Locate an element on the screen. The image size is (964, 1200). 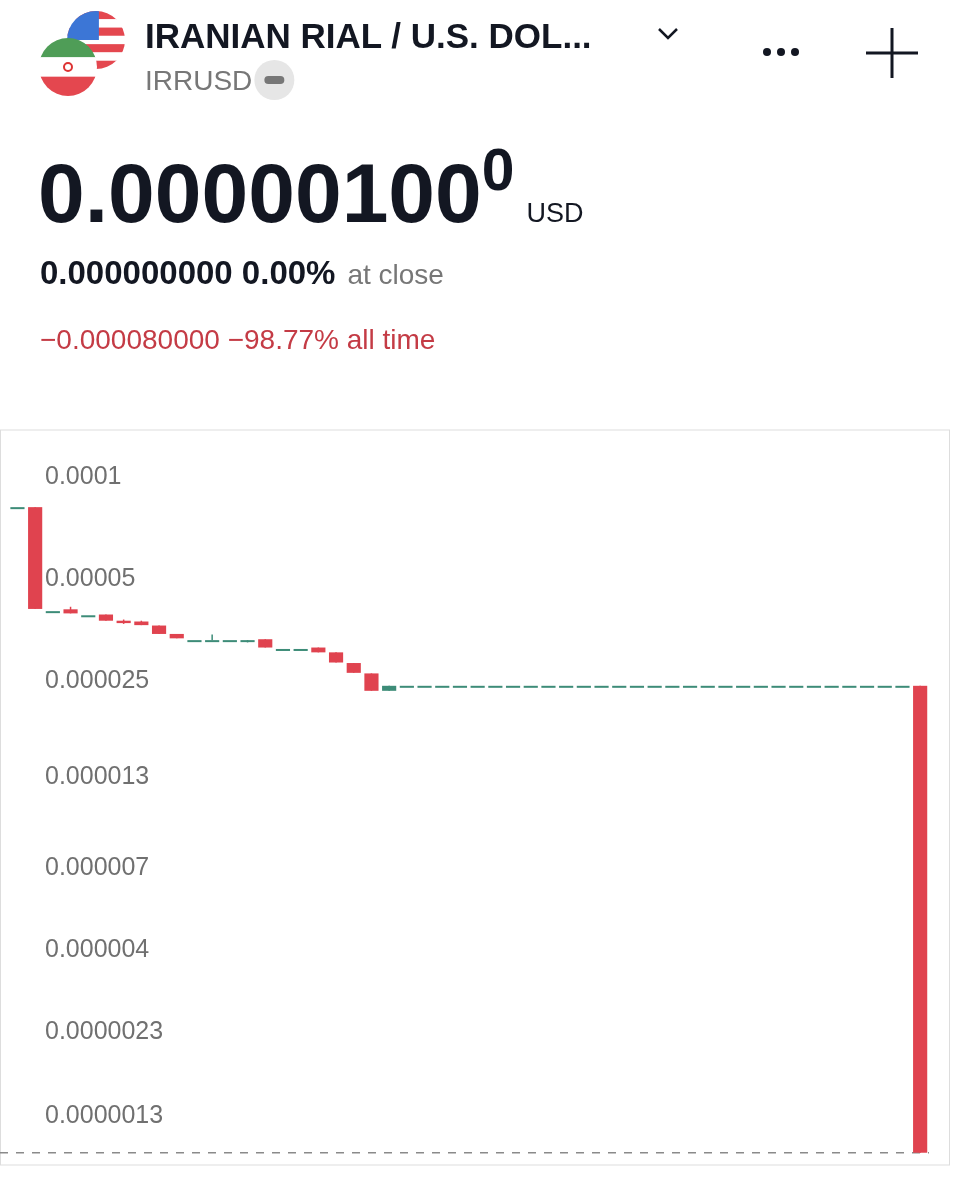
text: at close is located at coordinates (395, 274).